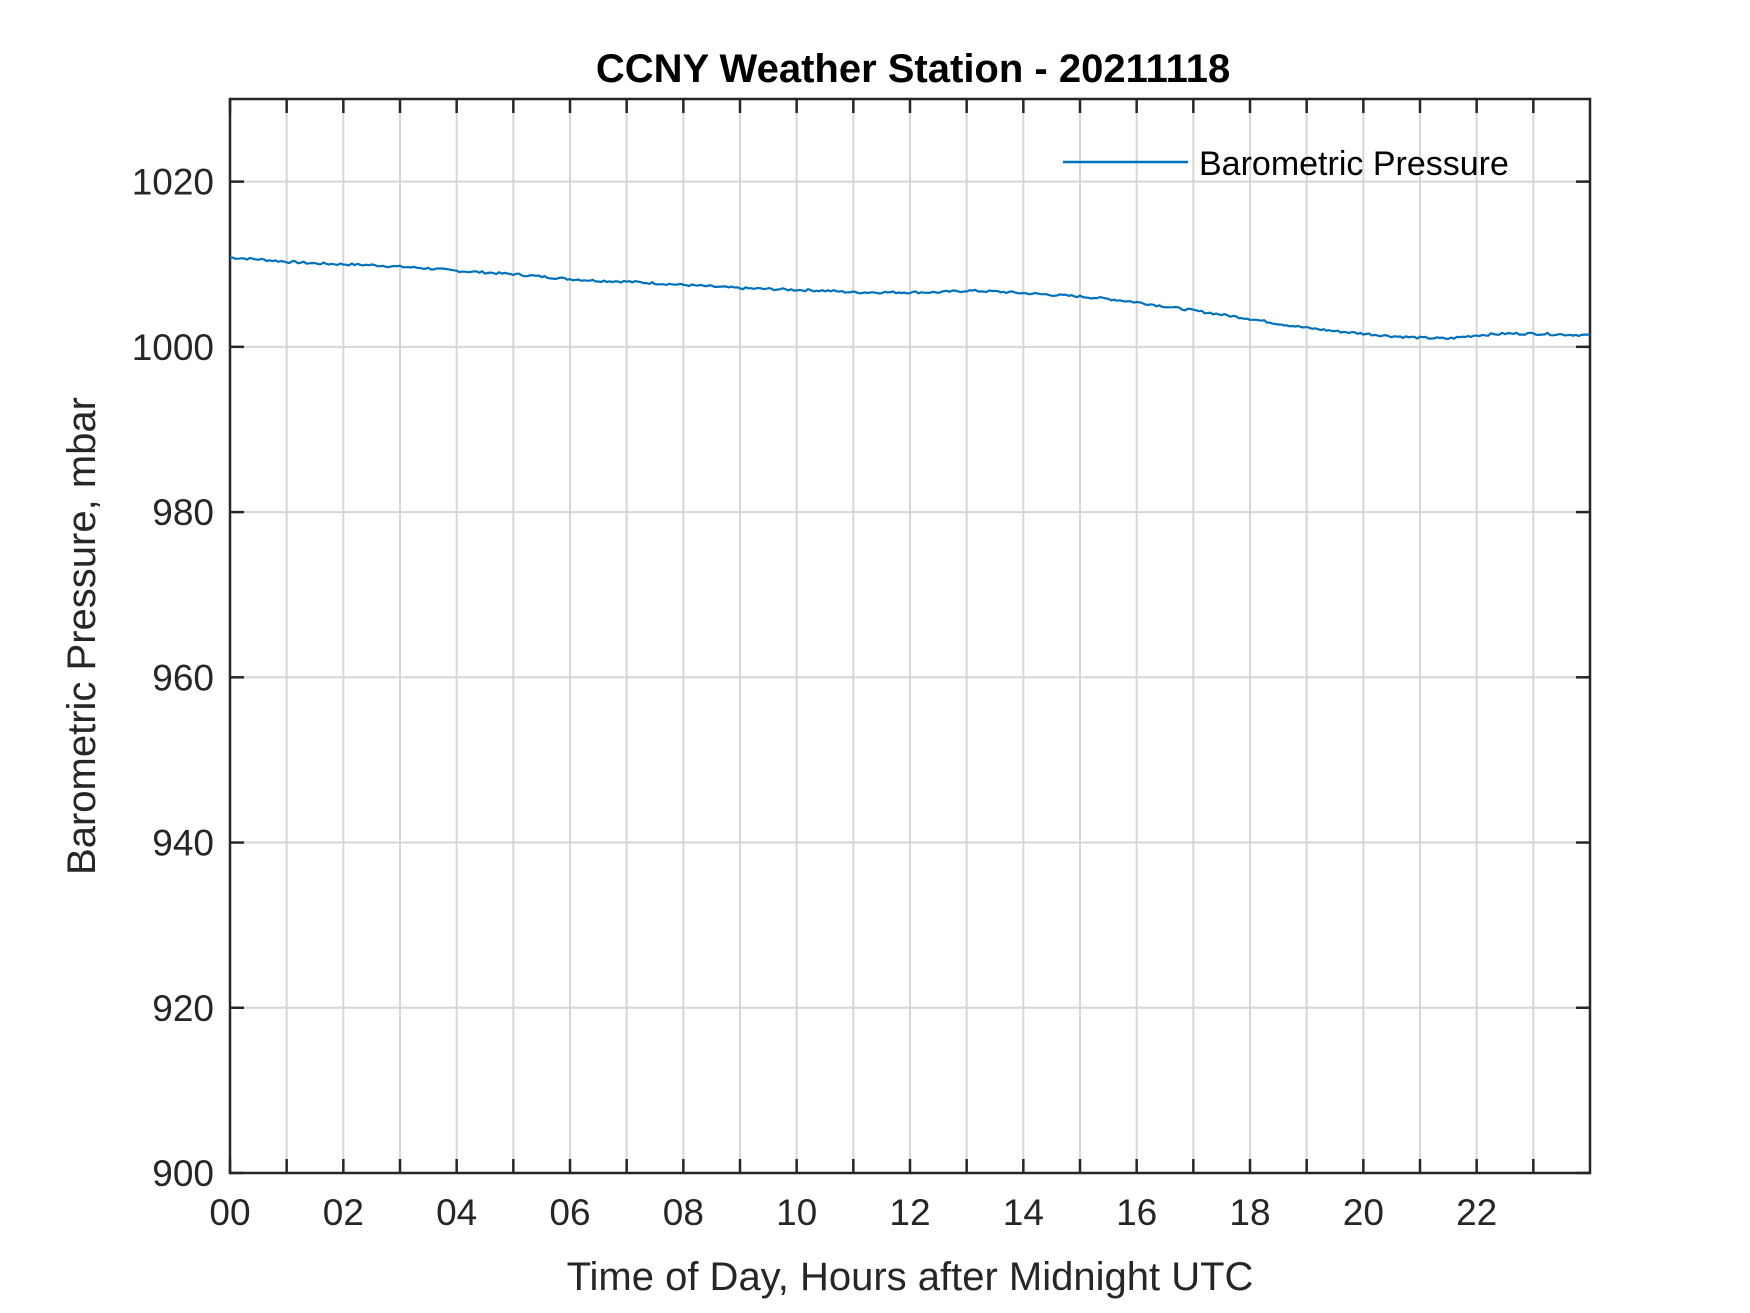  I want to click on x-tick-label: 06, so click(569, 1212).